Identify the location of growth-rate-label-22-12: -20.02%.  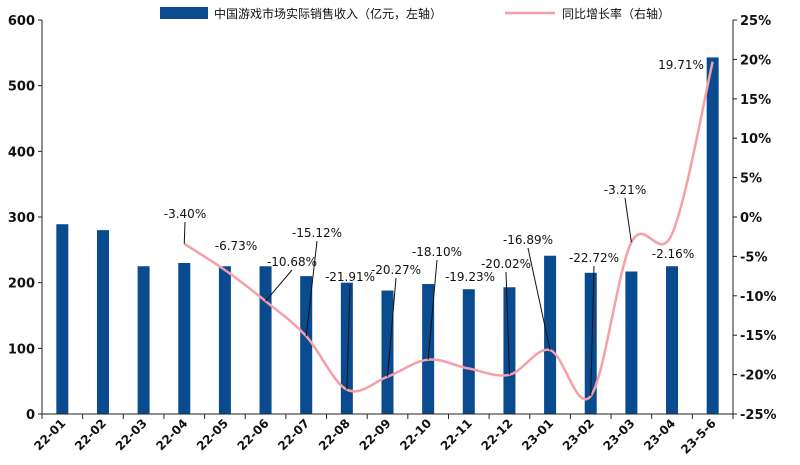
(506, 264).